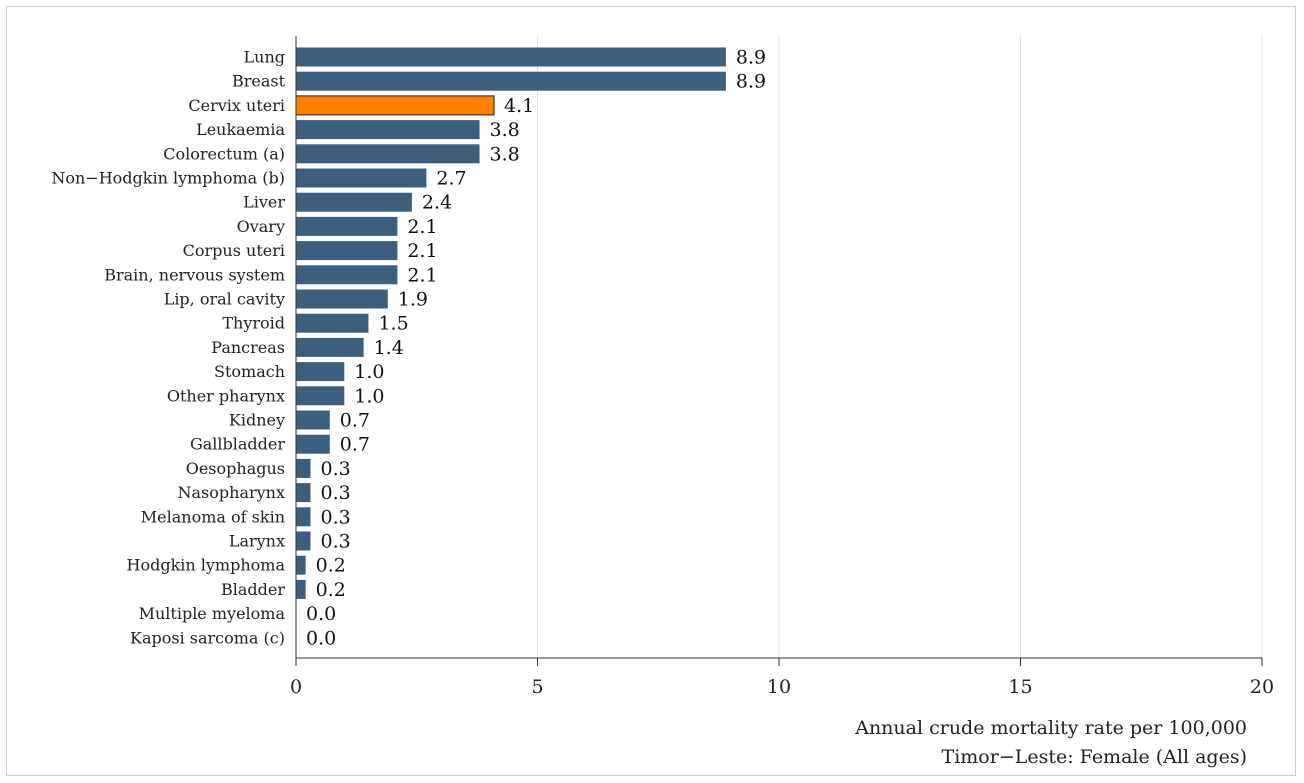 Image resolution: width=1304 pixels, height=783 pixels. What do you see at coordinates (264, 202) in the screenshot?
I see `category-label: Liver` at bounding box center [264, 202].